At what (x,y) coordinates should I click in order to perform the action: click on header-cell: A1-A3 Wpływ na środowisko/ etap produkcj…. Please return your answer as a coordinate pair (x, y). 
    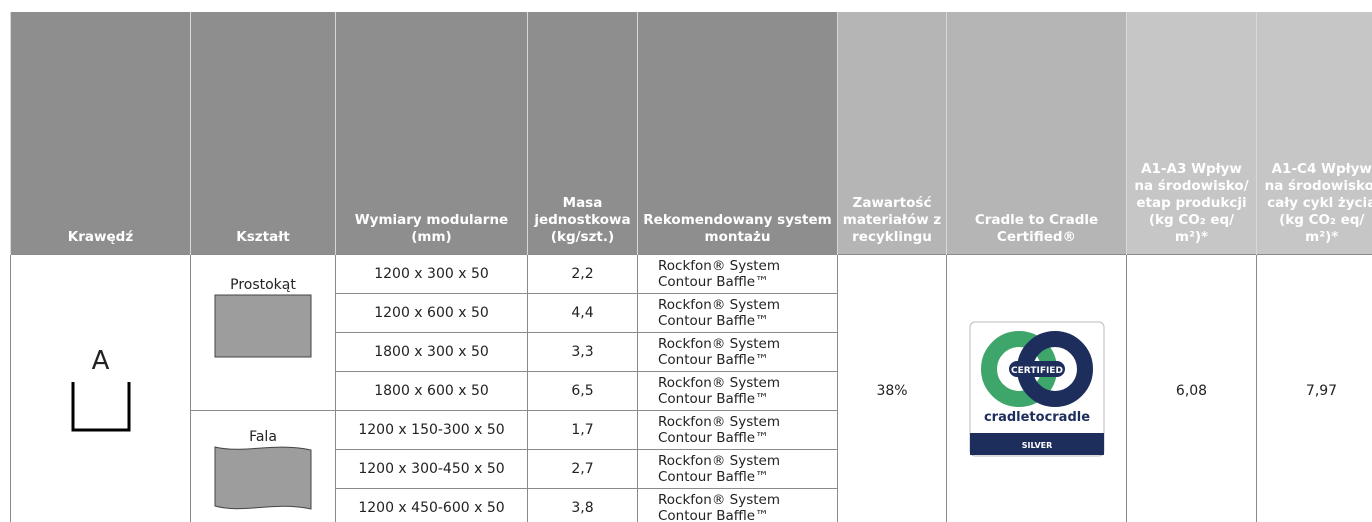
    Looking at the image, I should click on (1191, 133).